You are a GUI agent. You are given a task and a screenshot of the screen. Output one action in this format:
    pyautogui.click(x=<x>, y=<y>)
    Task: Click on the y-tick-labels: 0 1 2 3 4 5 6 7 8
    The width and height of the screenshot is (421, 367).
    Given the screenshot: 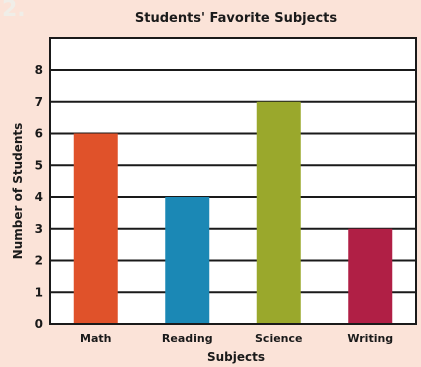 What is the action you would take?
    pyautogui.click(x=39, y=197)
    